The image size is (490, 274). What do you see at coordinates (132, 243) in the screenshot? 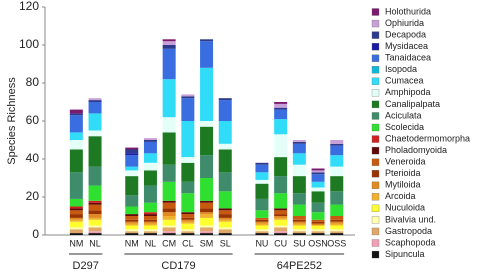
I see `x-tick-label: NM` at bounding box center [132, 243].